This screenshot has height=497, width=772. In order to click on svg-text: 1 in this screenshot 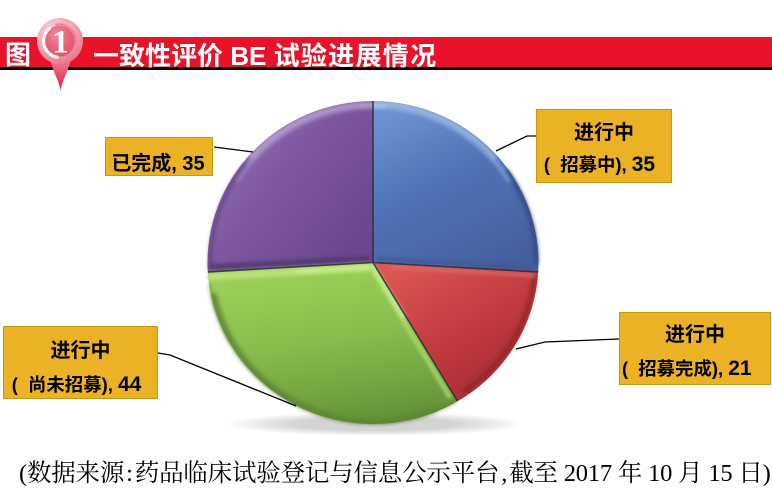, I will do `click(60, 43)`.